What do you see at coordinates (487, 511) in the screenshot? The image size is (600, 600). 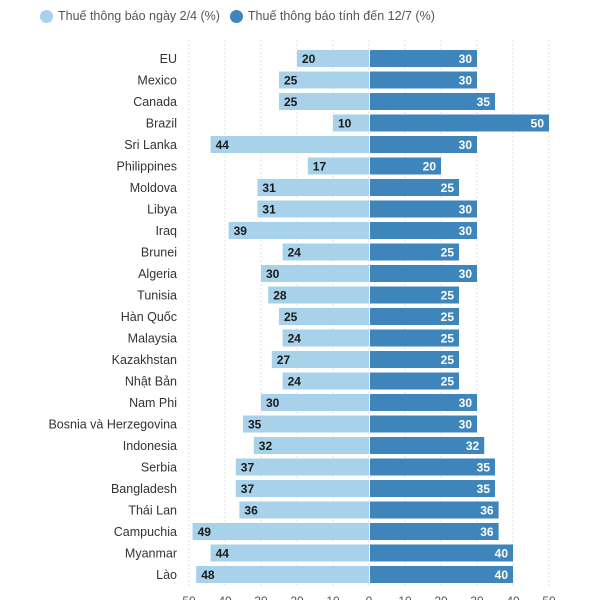 I see `data-label-series2: 36` at bounding box center [487, 511].